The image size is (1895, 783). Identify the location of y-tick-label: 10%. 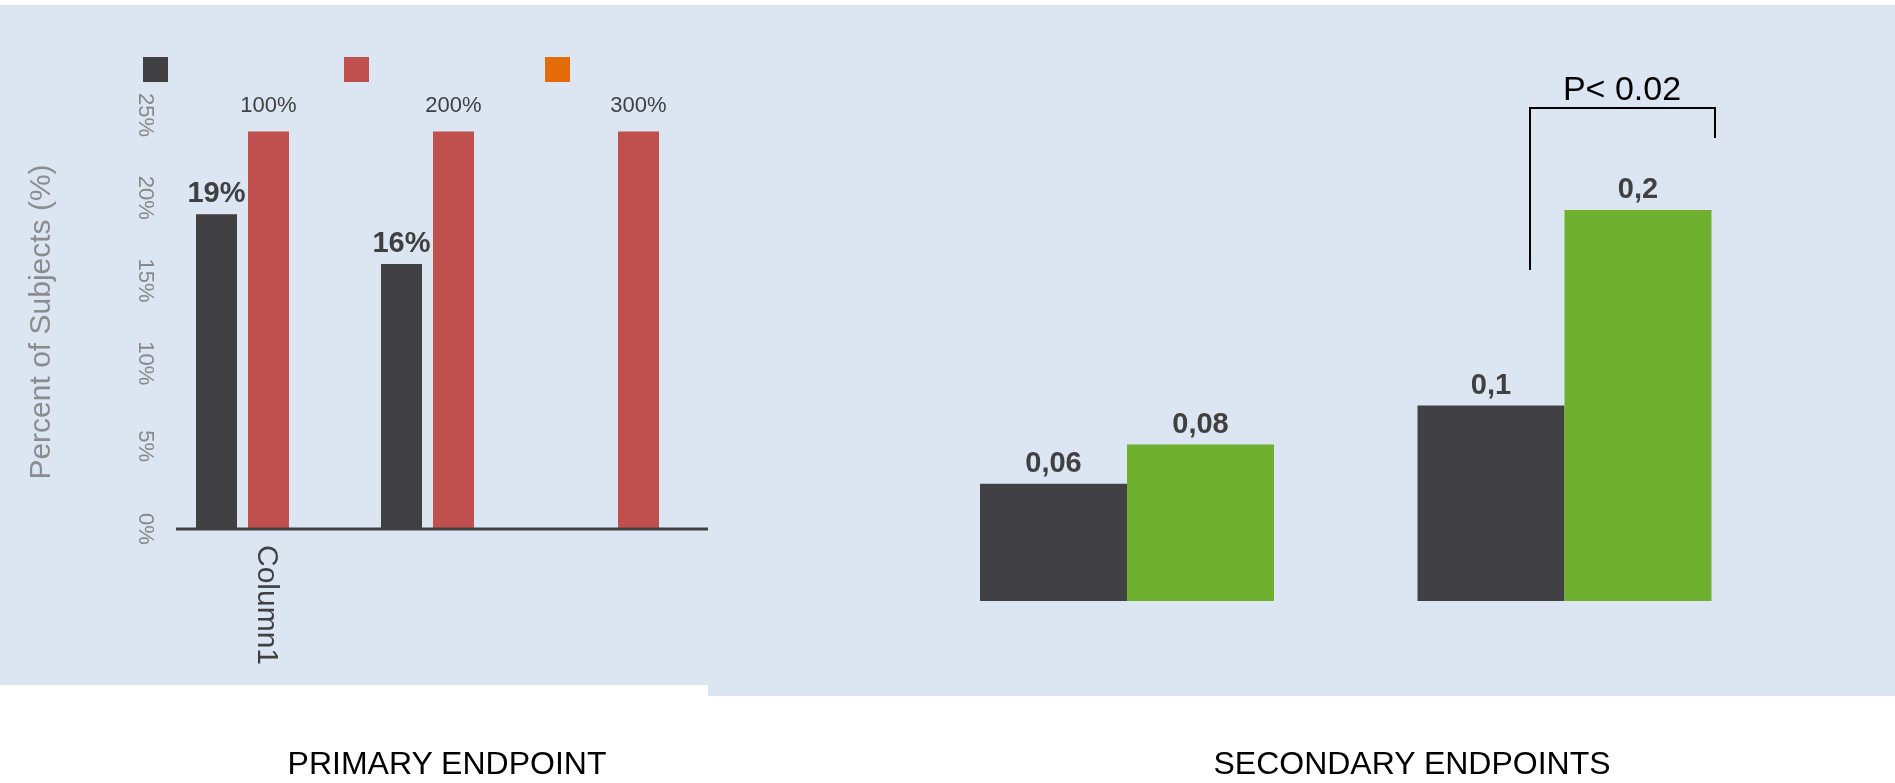
(146, 363).